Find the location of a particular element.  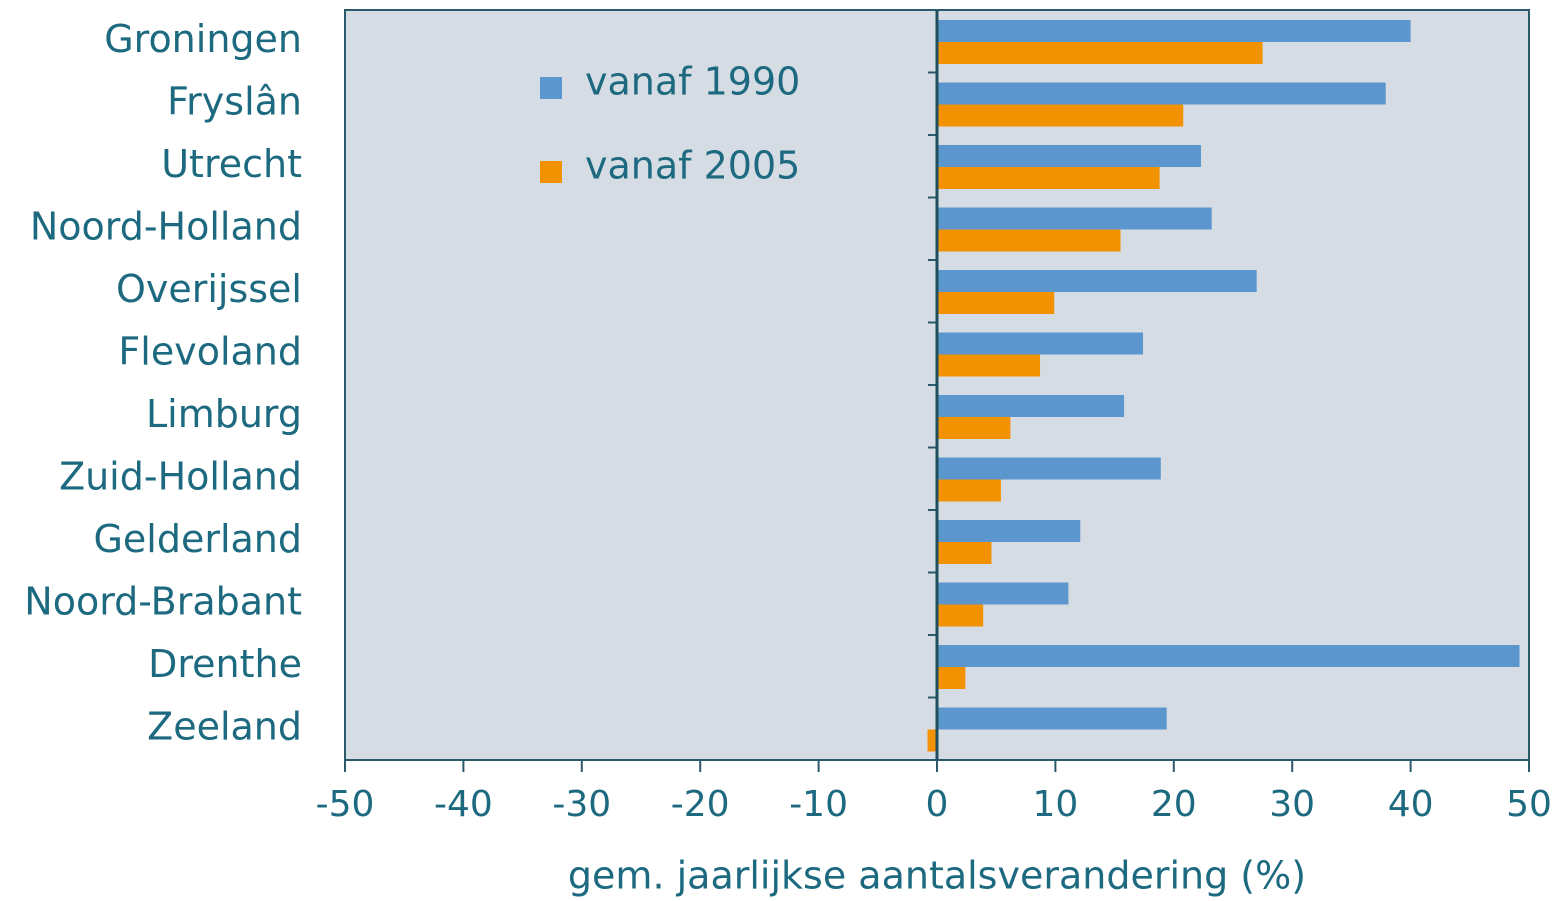

y-tick-label: Overijssel is located at coordinates (209, 289).